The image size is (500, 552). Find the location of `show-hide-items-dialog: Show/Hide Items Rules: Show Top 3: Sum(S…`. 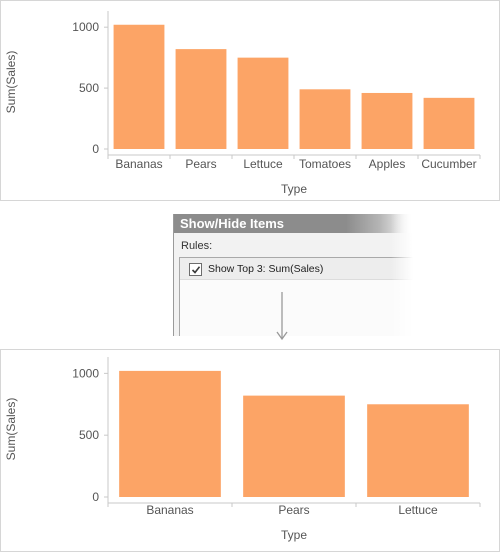

show-hide-items-dialog: Show/Hide Items Rules: Show Top 3: Sum(S… is located at coordinates (293, 275).